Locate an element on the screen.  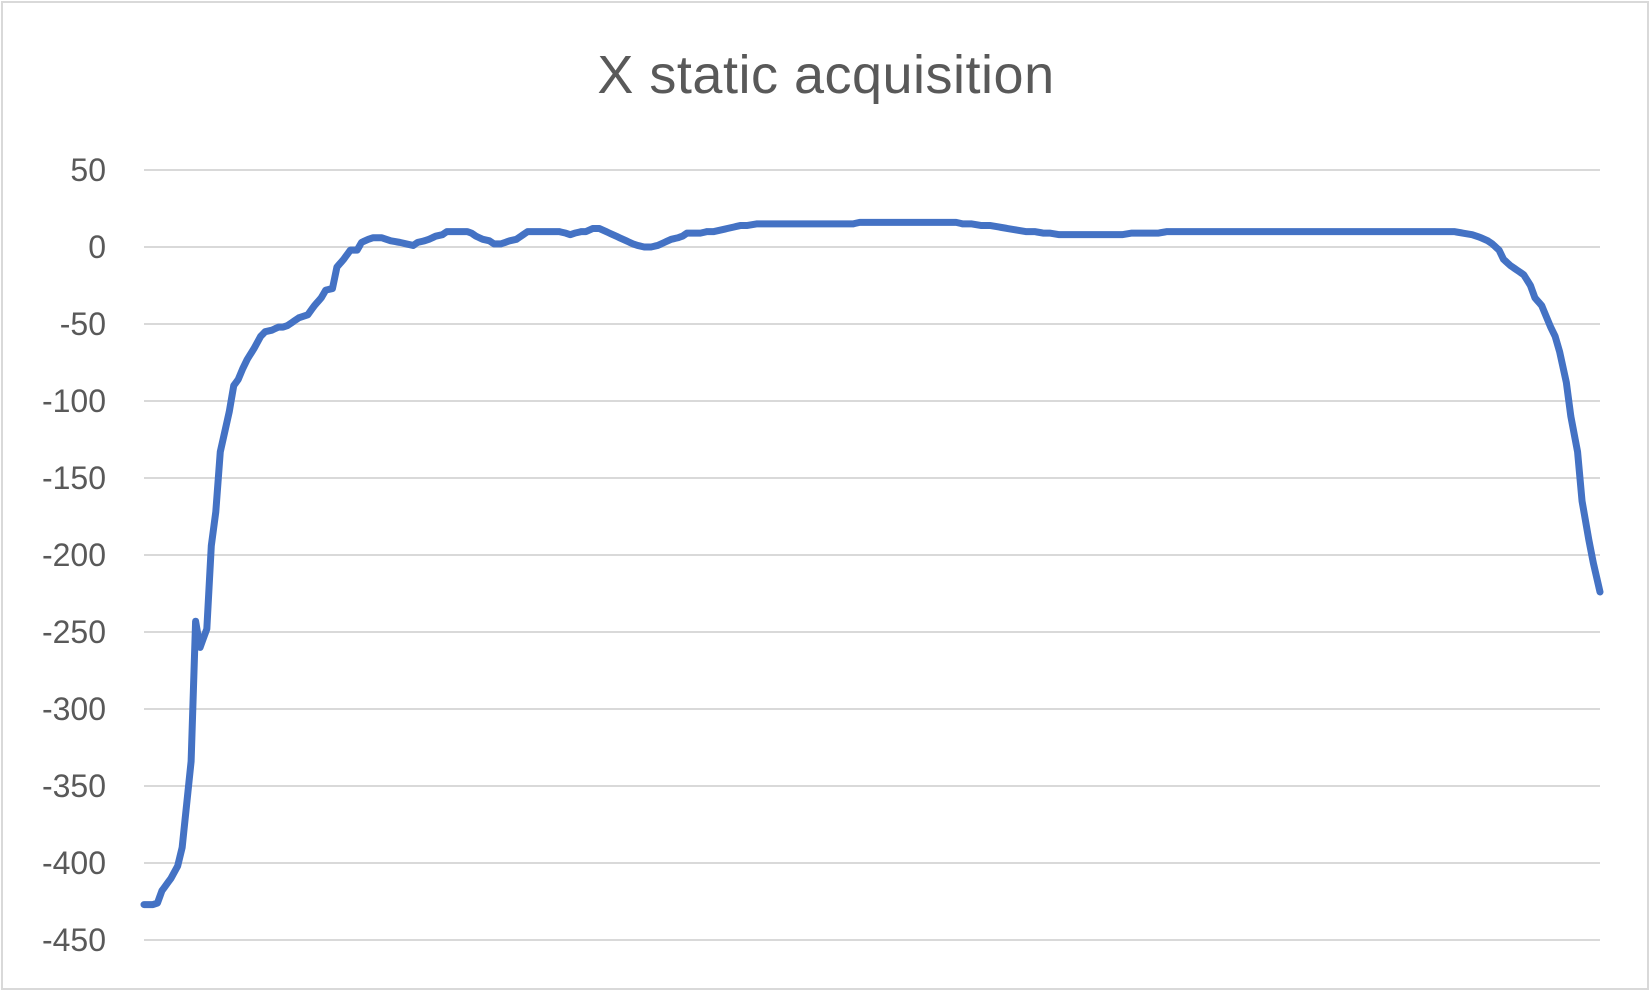
y-tick-label: -250 is located at coordinates (74, 632).